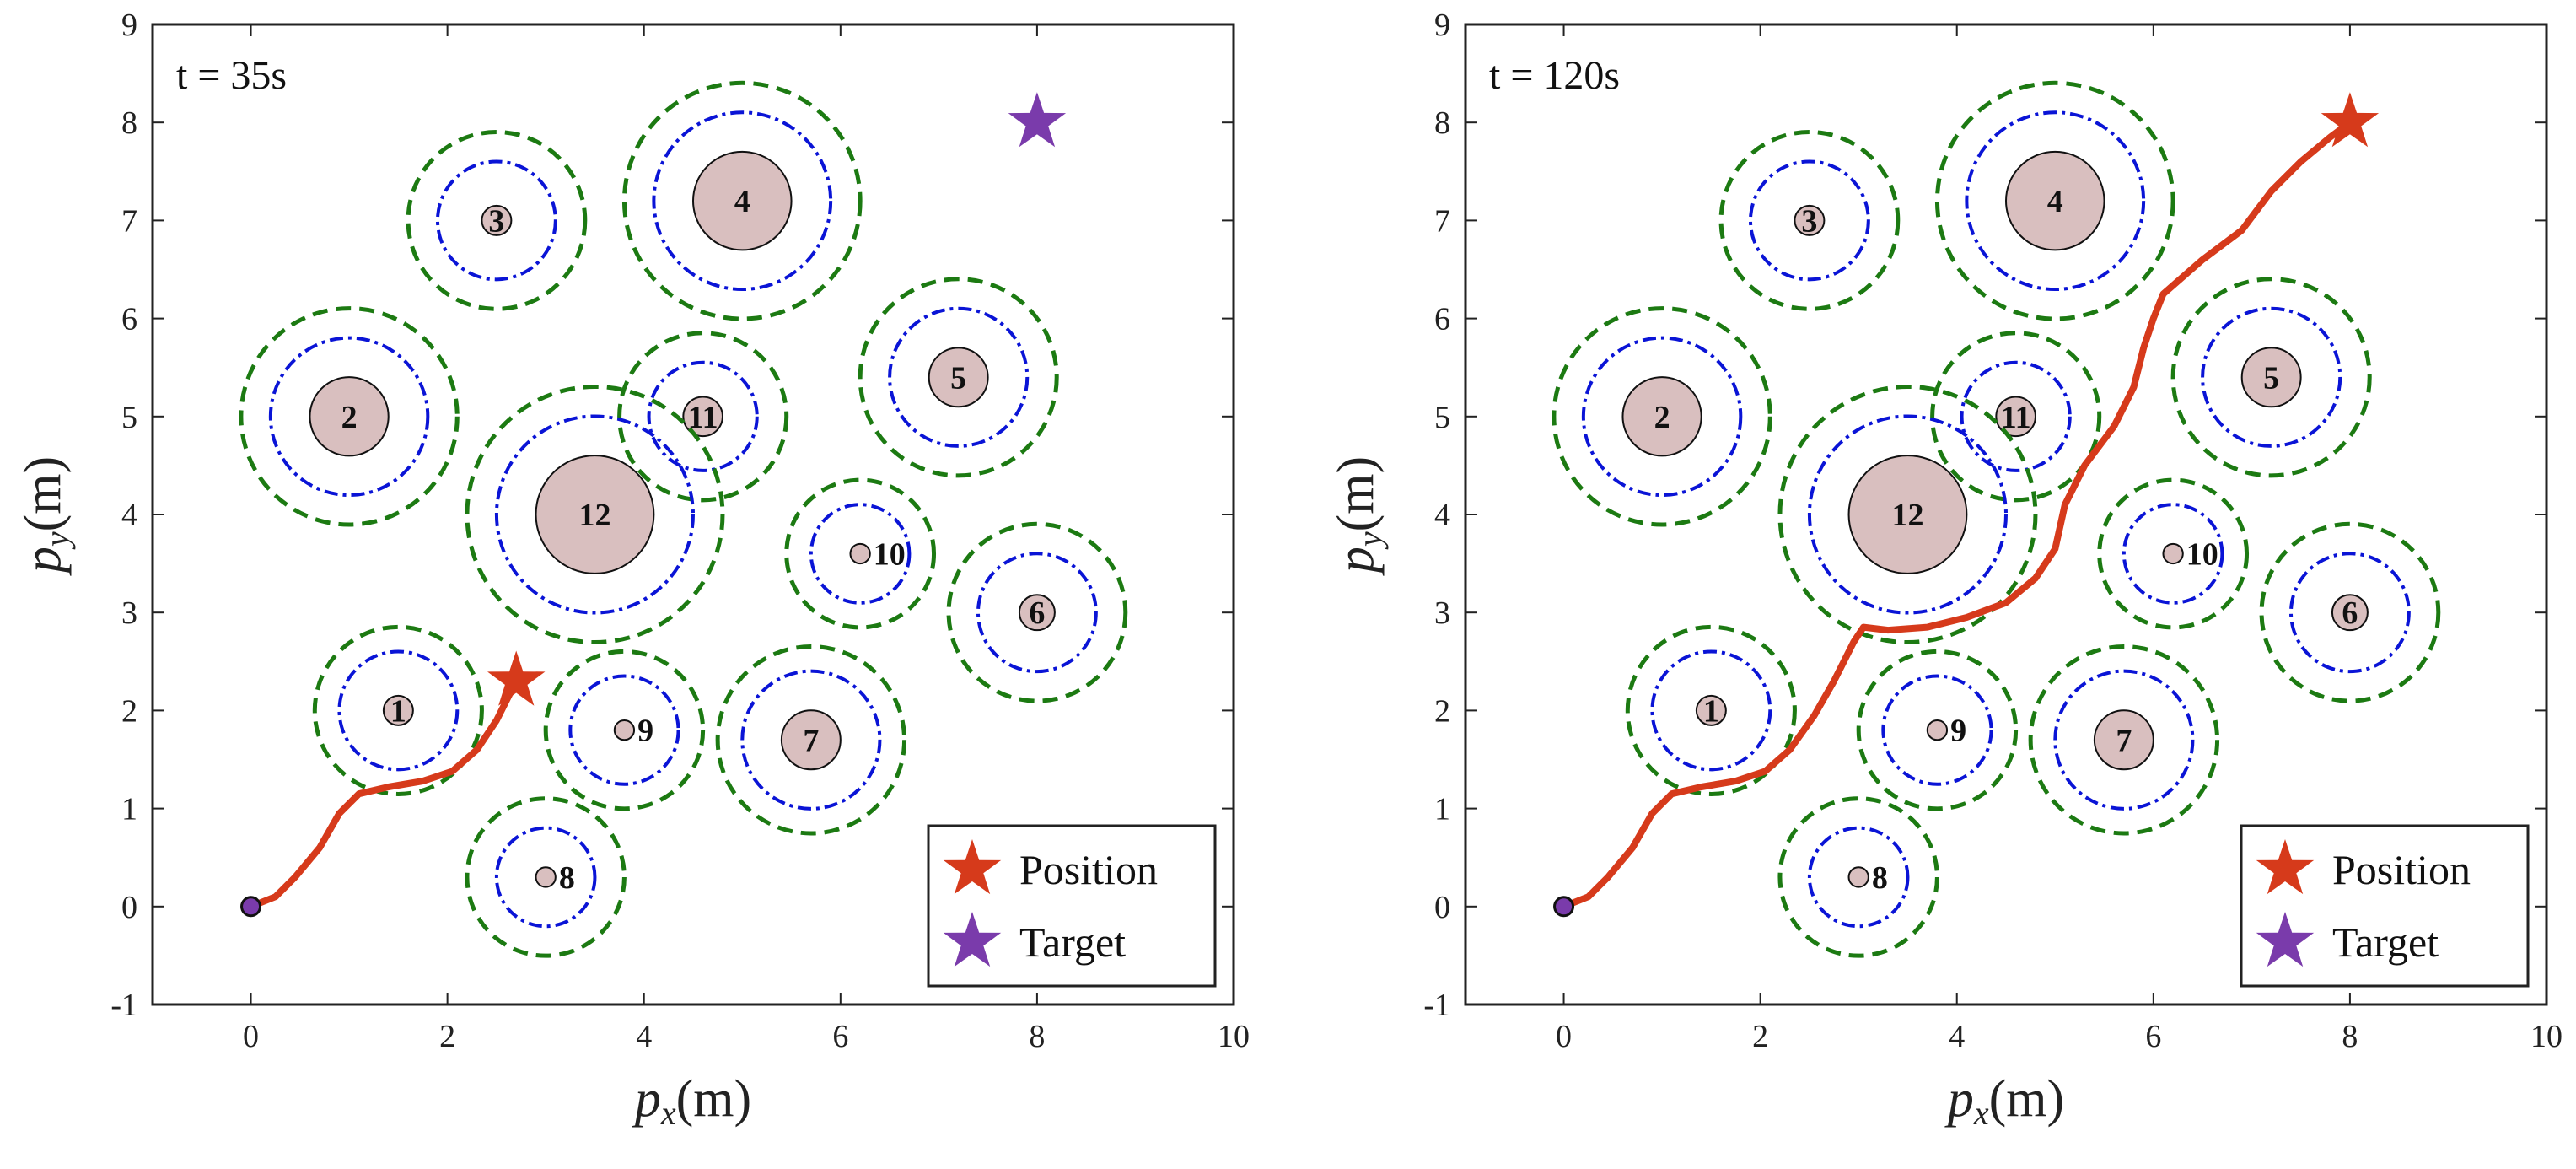  What do you see at coordinates (2027, 1099) in the screenshot?
I see `x-axis-label-unit: (m)` at bounding box center [2027, 1099].